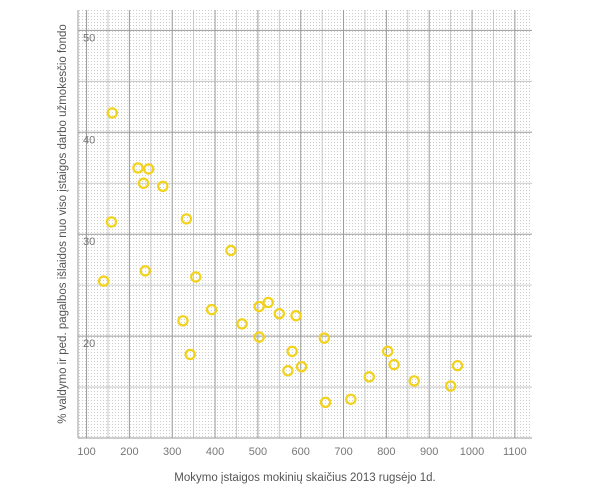 The height and width of the screenshot is (503, 594). I want to click on x-tick-label: 300, so click(172, 452).